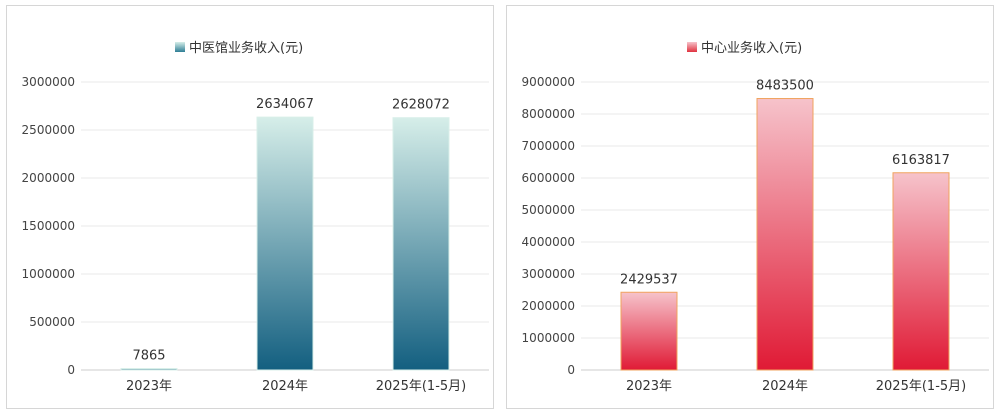  I want to click on data-label: 2429537, so click(649, 279).